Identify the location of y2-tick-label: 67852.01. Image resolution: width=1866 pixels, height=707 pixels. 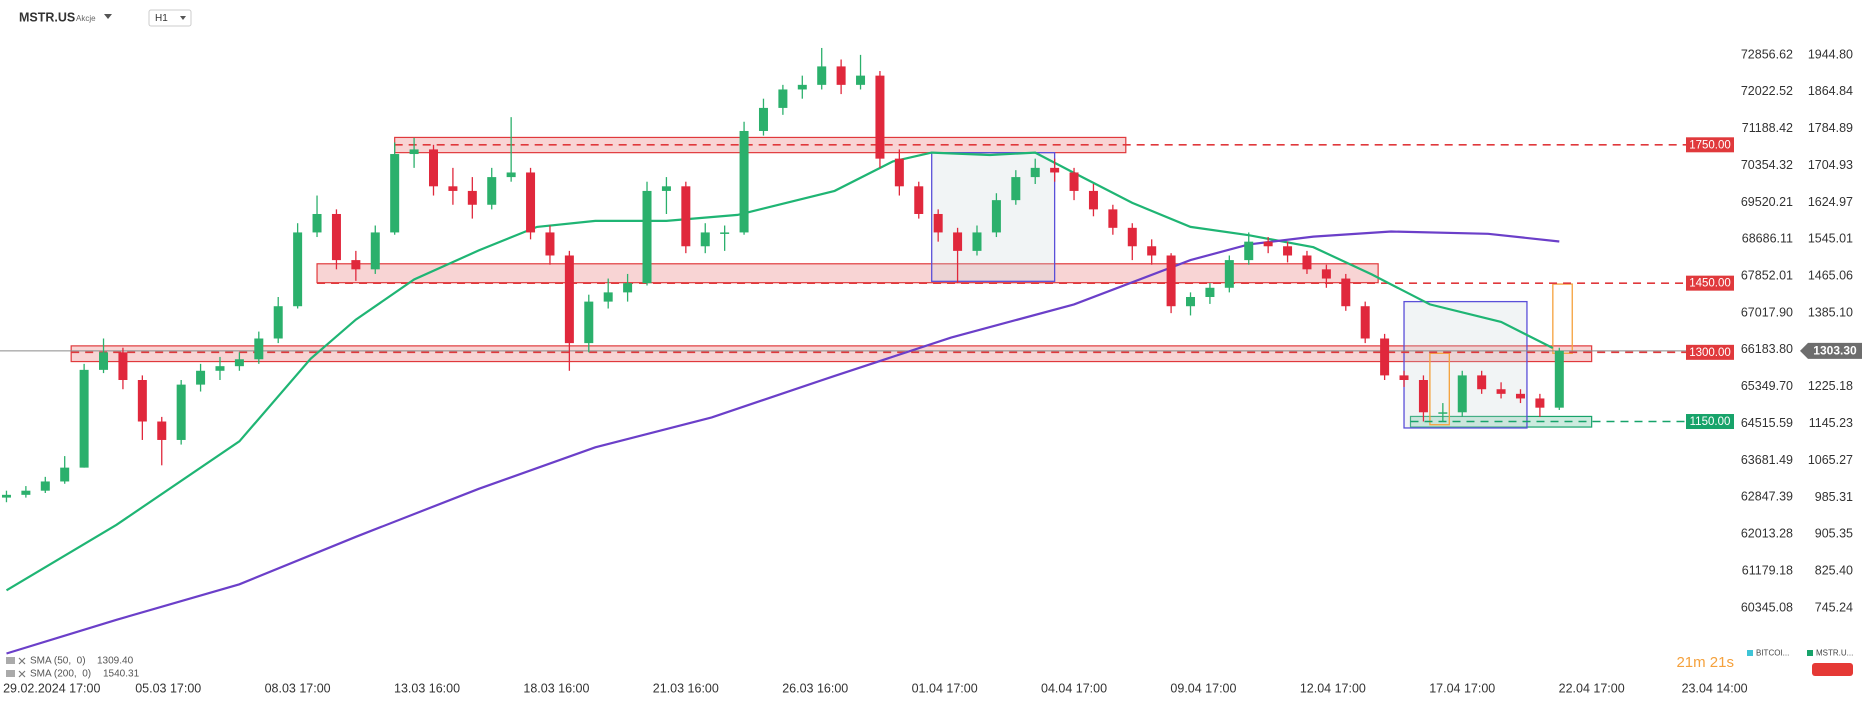
(1767, 275).